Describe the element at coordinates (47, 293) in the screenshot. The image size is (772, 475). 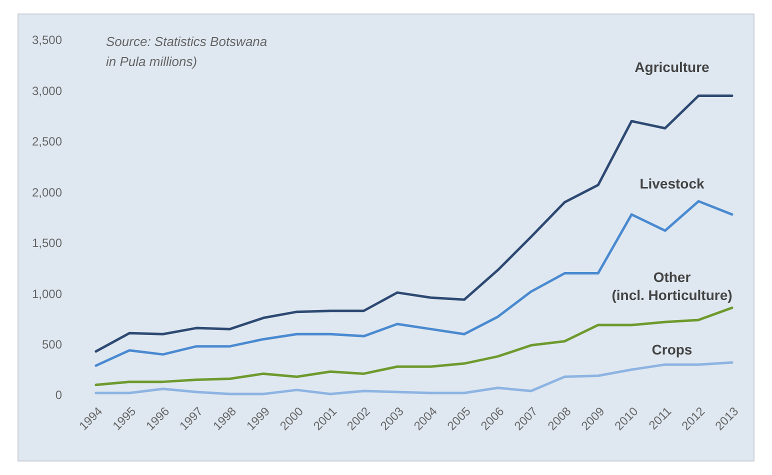
I see `y-tick-label: 1,000` at that location.